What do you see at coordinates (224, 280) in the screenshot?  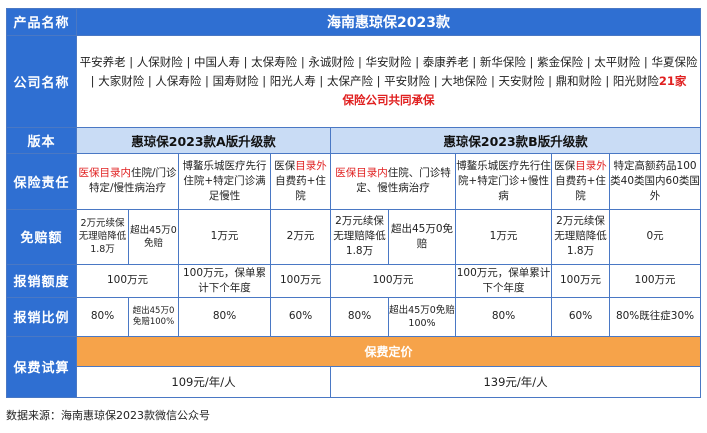 I see `limit-a2: 100万元，保单累计下个年度` at bounding box center [224, 280].